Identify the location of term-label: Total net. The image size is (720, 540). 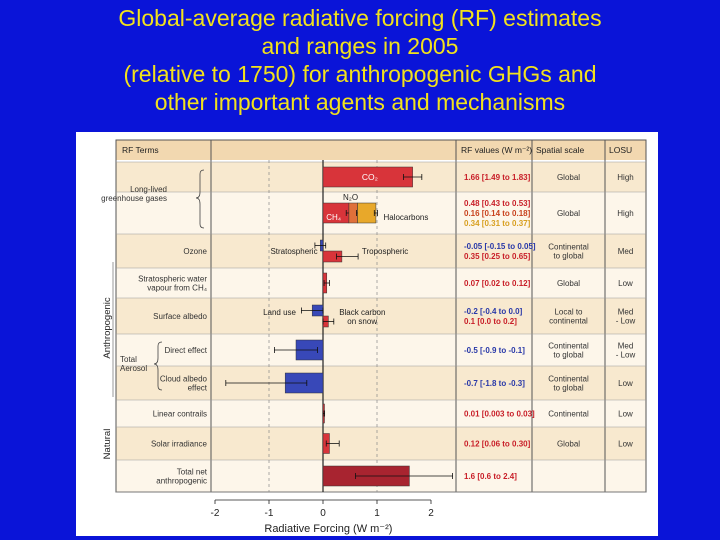
(192, 472).